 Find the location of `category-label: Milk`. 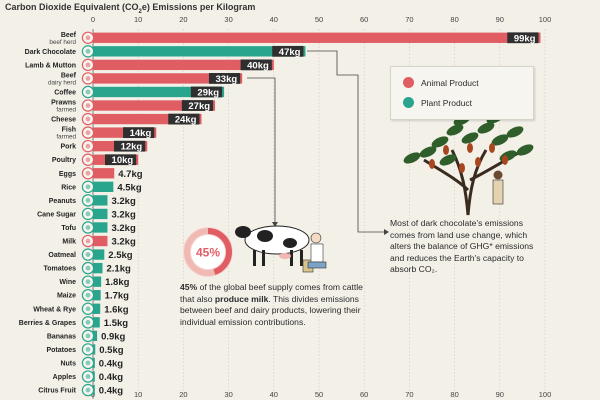

category-label: Milk is located at coordinates (69, 242).